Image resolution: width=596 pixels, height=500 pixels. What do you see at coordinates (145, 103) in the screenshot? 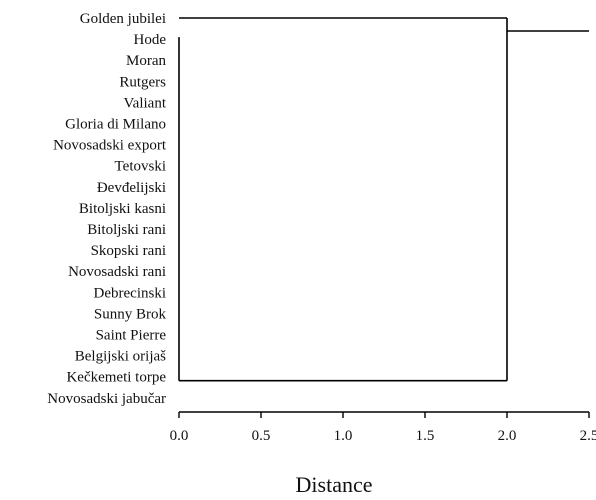
I see `leaf-label-valiant: Valiant` at bounding box center [145, 103].